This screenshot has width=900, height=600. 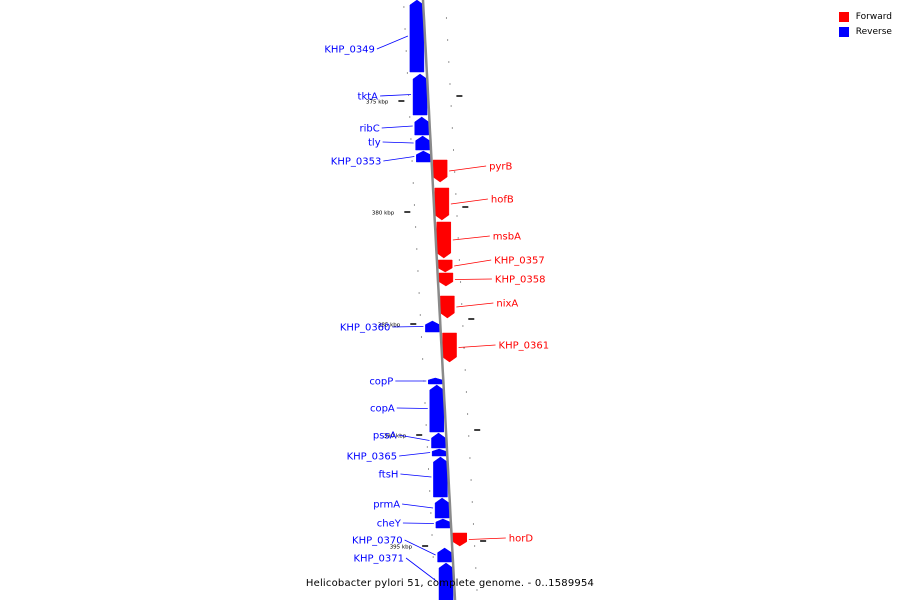 I want to click on scale-label: 385 kbp, so click(x=389, y=326).